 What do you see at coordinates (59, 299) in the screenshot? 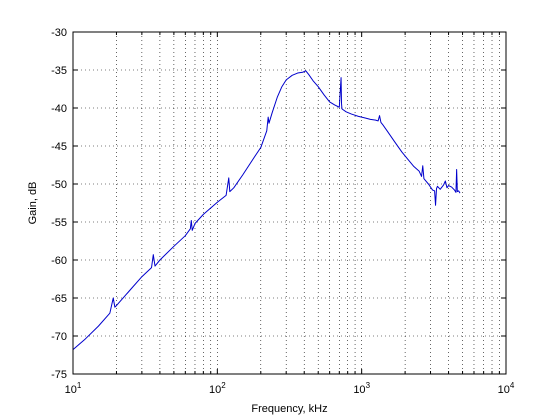
I see `y-tick-label: -65` at bounding box center [59, 299].